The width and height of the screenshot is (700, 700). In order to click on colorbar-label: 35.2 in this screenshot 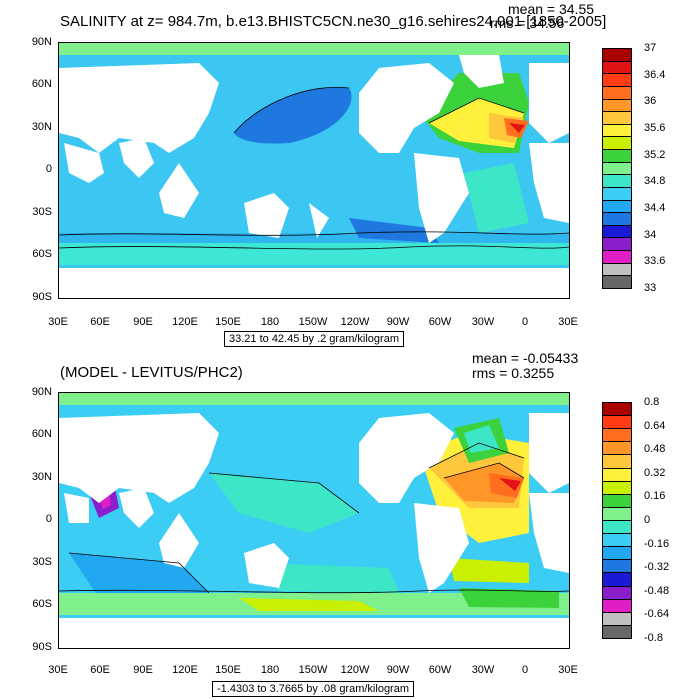, I will do `click(655, 154)`.